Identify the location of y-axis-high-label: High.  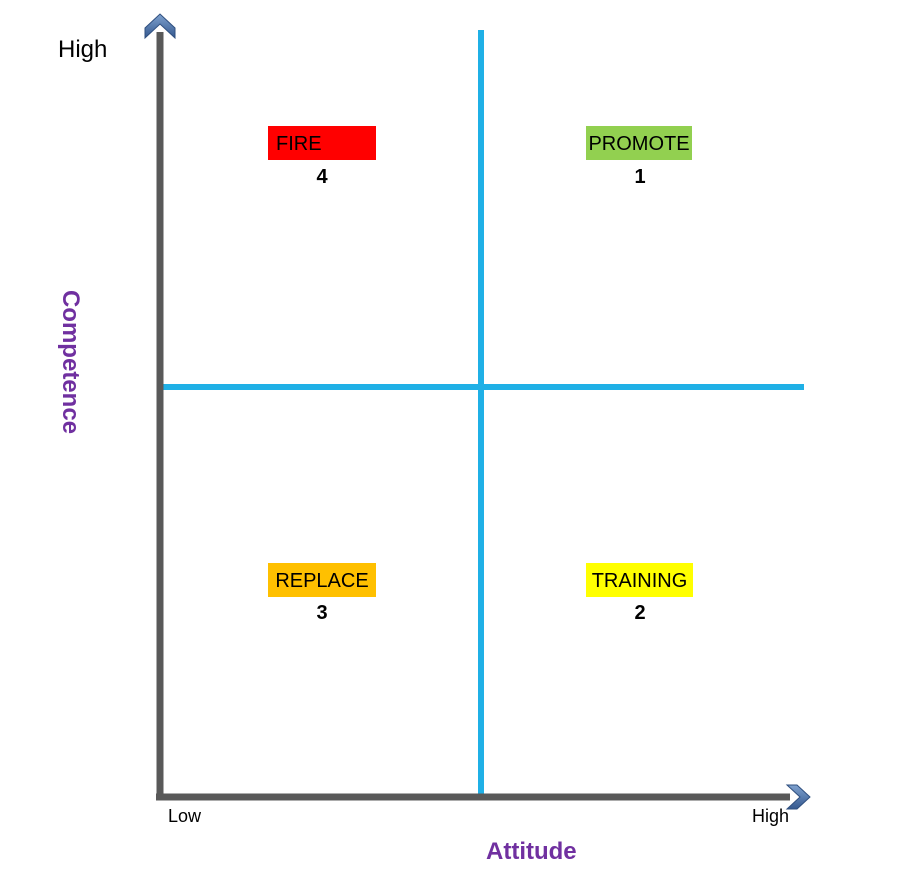
(83, 49).